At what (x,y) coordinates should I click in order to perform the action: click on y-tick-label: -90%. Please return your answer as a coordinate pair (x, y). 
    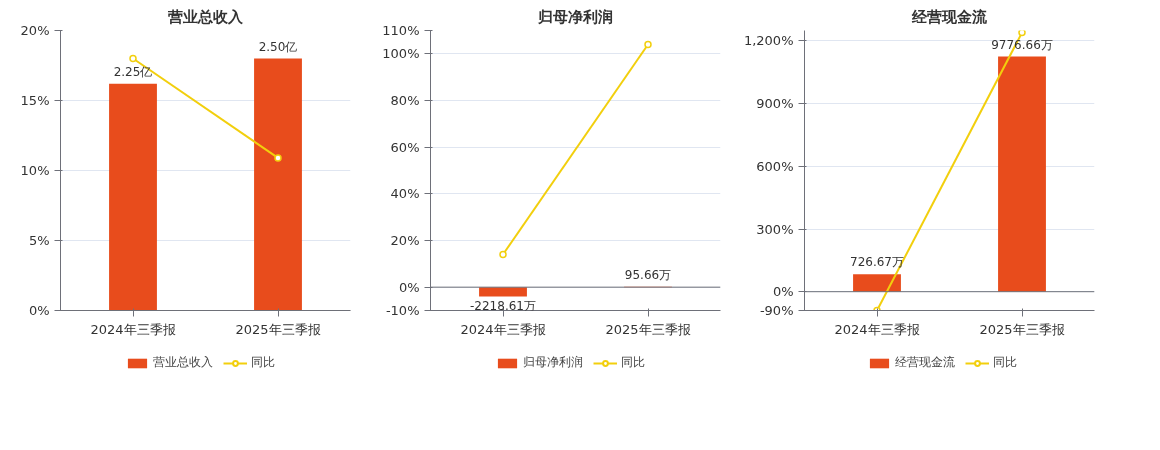
    Looking at the image, I should click on (776, 310).